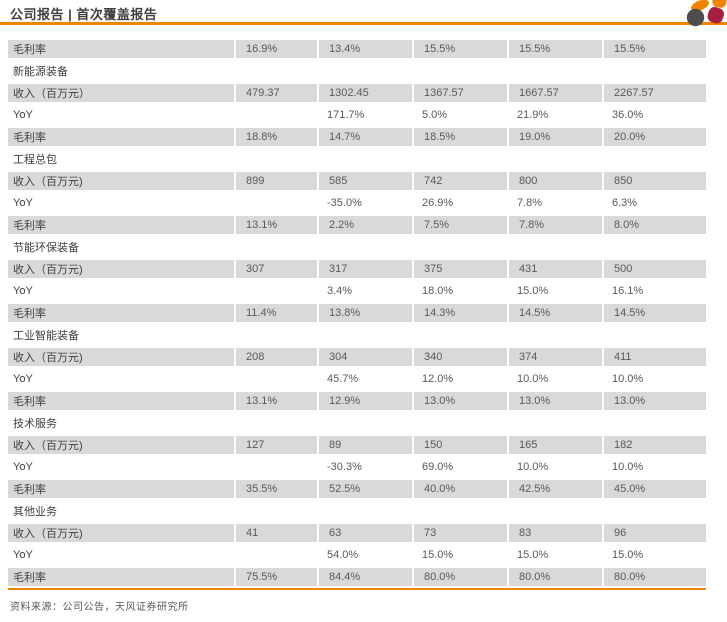 The width and height of the screenshot is (727, 622). What do you see at coordinates (554, 489) in the screenshot?
I see `cell-value: 42.5%` at bounding box center [554, 489].